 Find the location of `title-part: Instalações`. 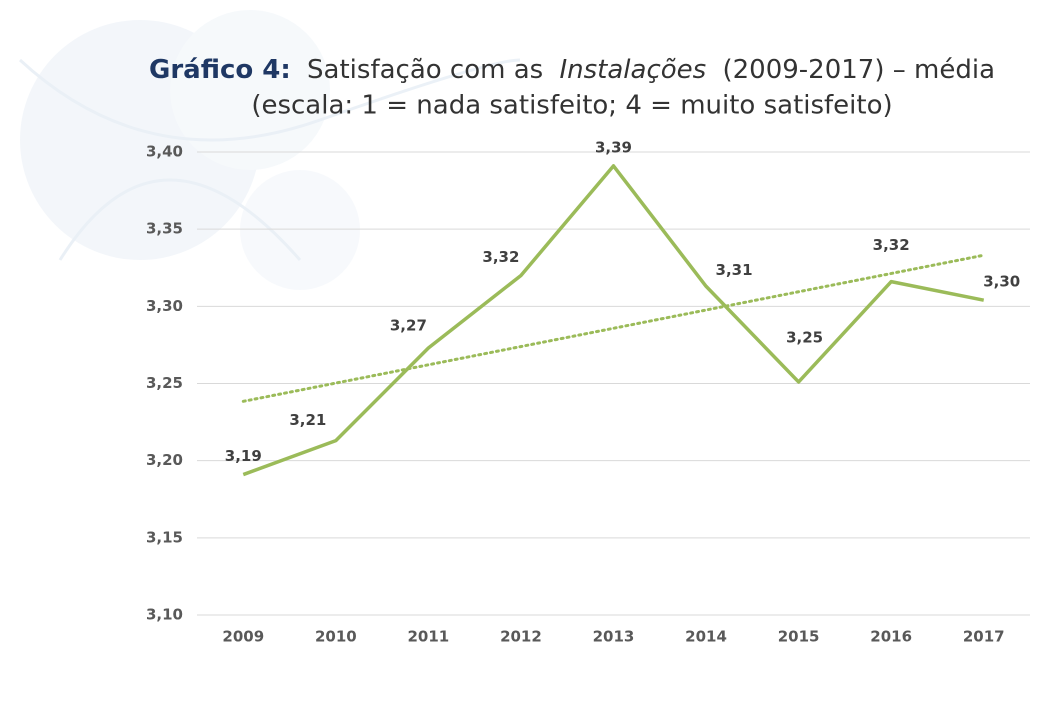

title-part: Instalações is located at coordinates (632, 70).